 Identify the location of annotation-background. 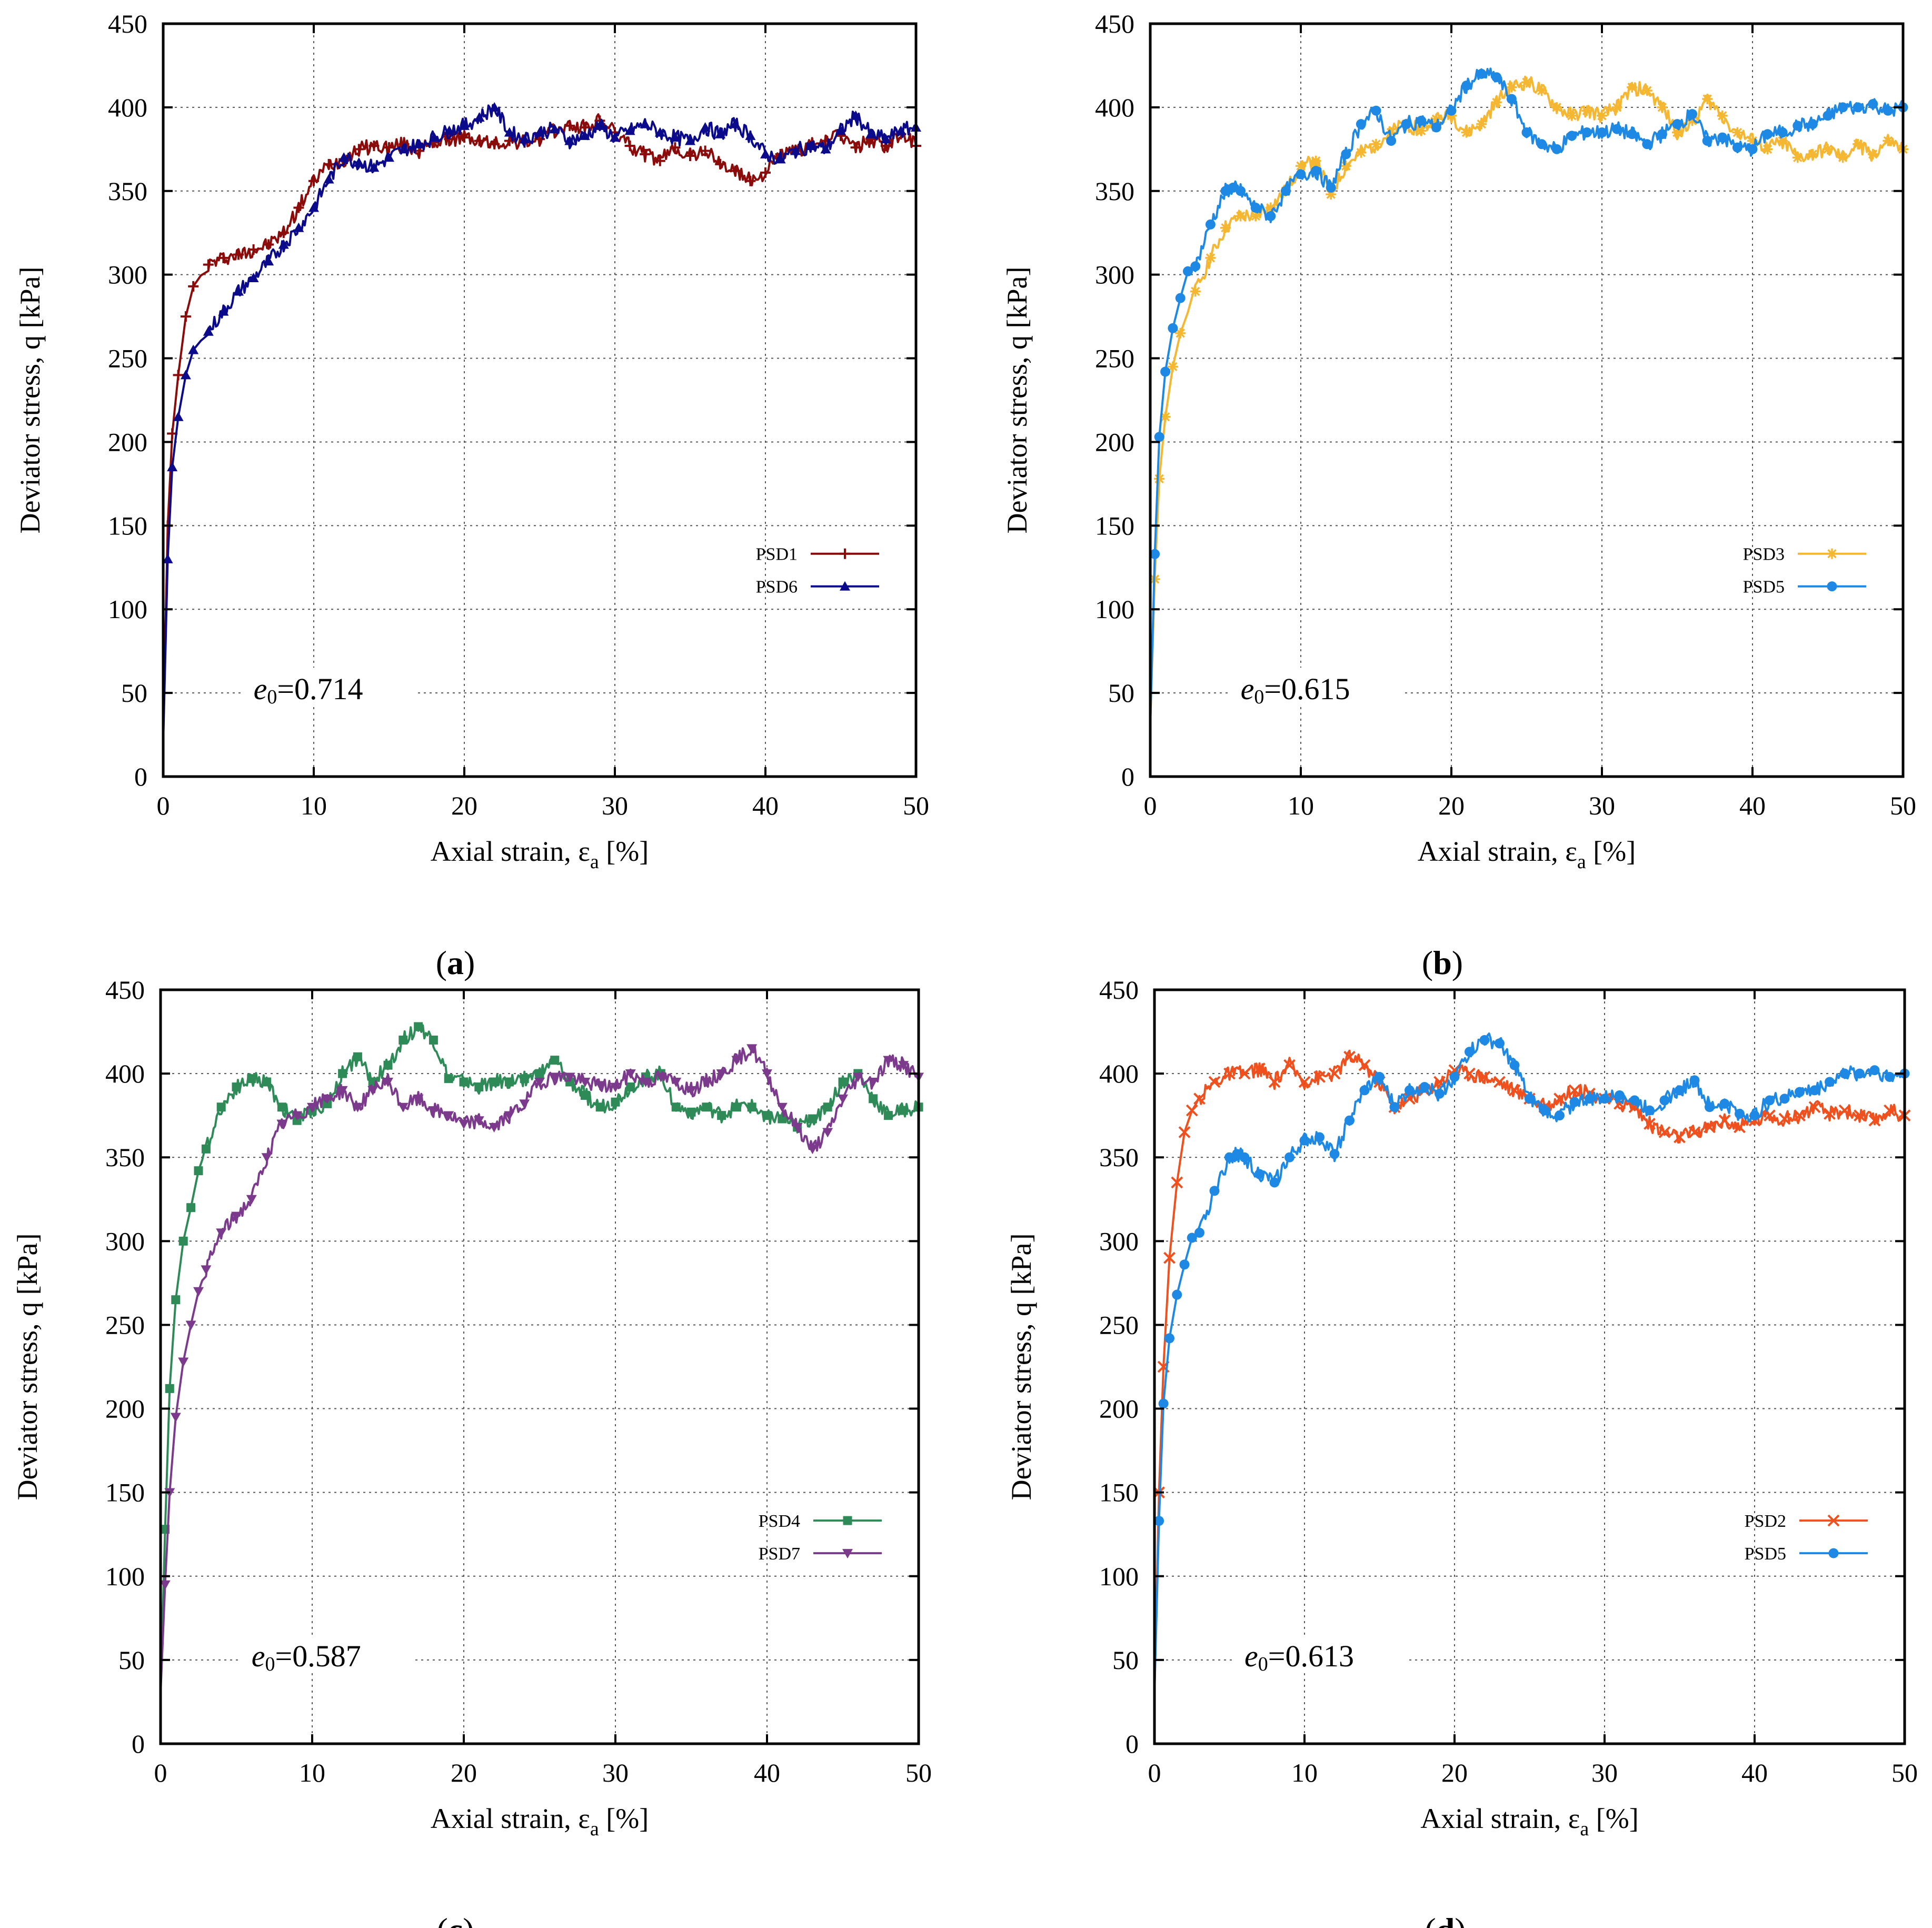
(328, 1653).